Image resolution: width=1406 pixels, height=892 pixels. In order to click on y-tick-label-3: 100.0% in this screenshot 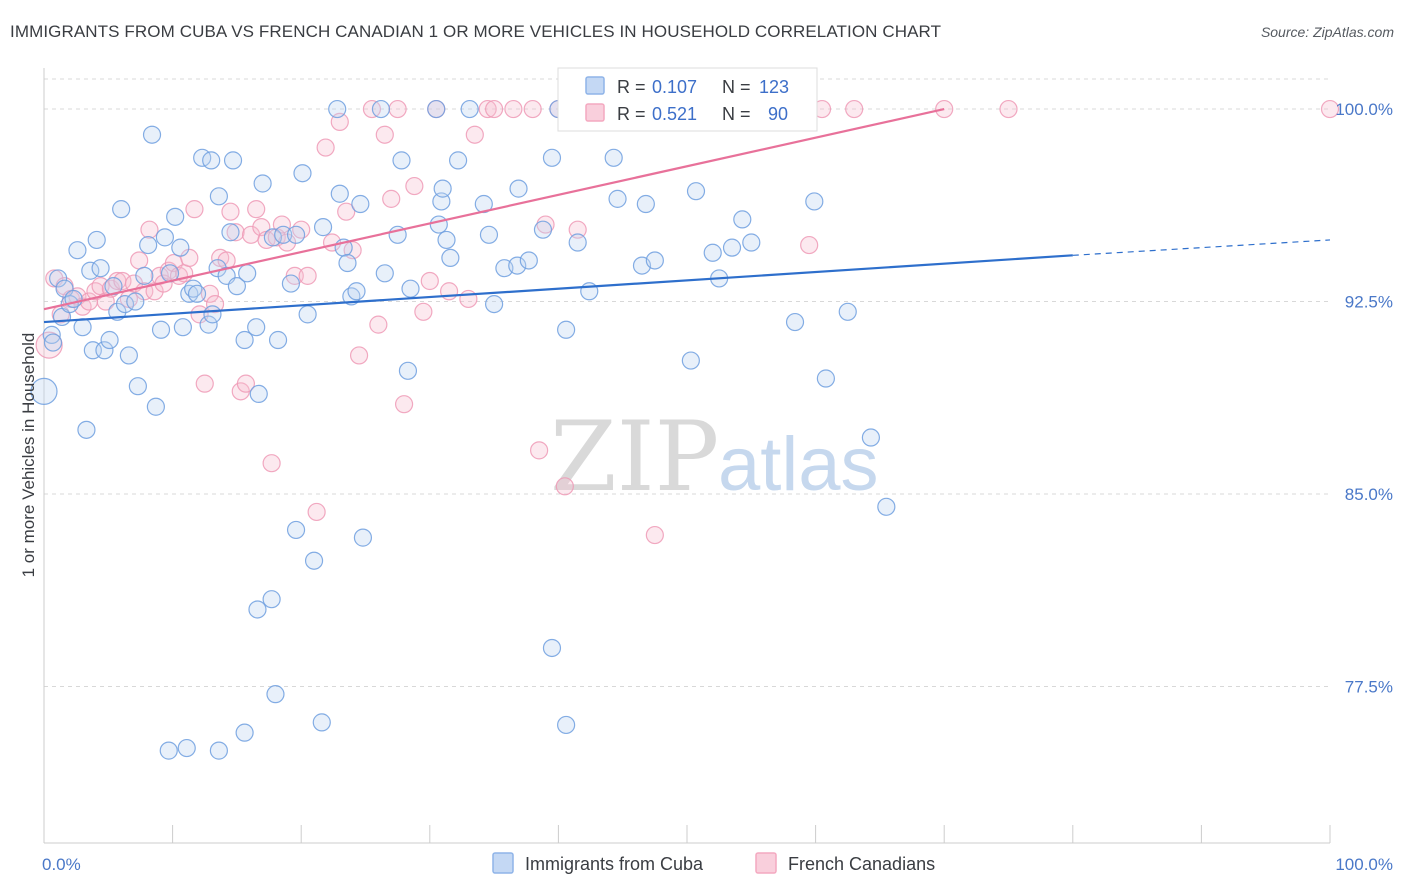, I will do `click(1364, 109)`.